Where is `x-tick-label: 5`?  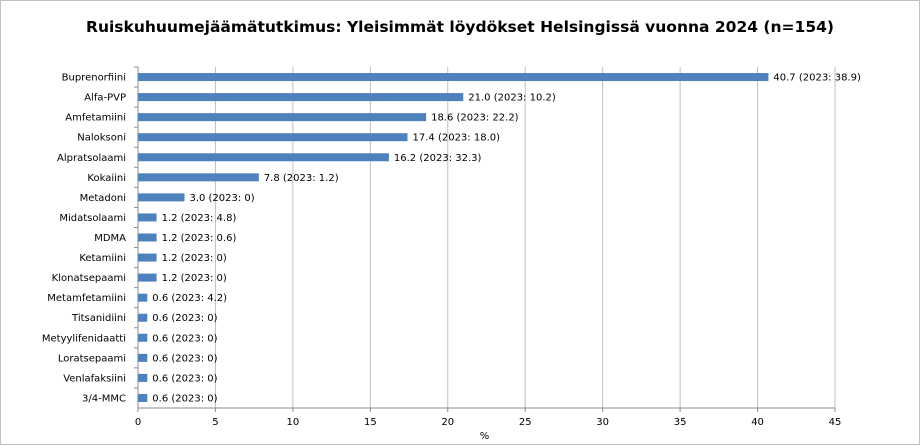 x-tick-label: 5 is located at coordinates (215, 422).